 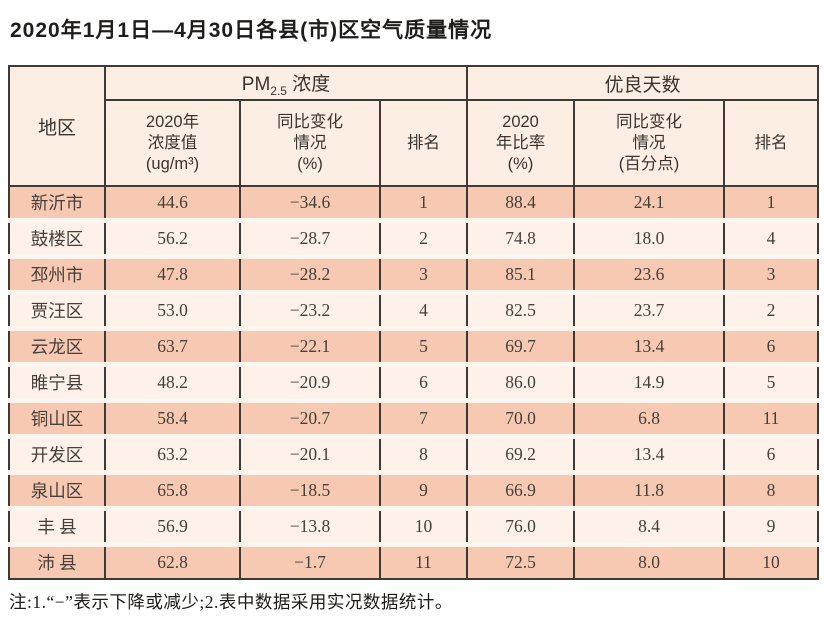 I want to click on header-days-rate-line2: 年比率, so click(x=520, y=142).